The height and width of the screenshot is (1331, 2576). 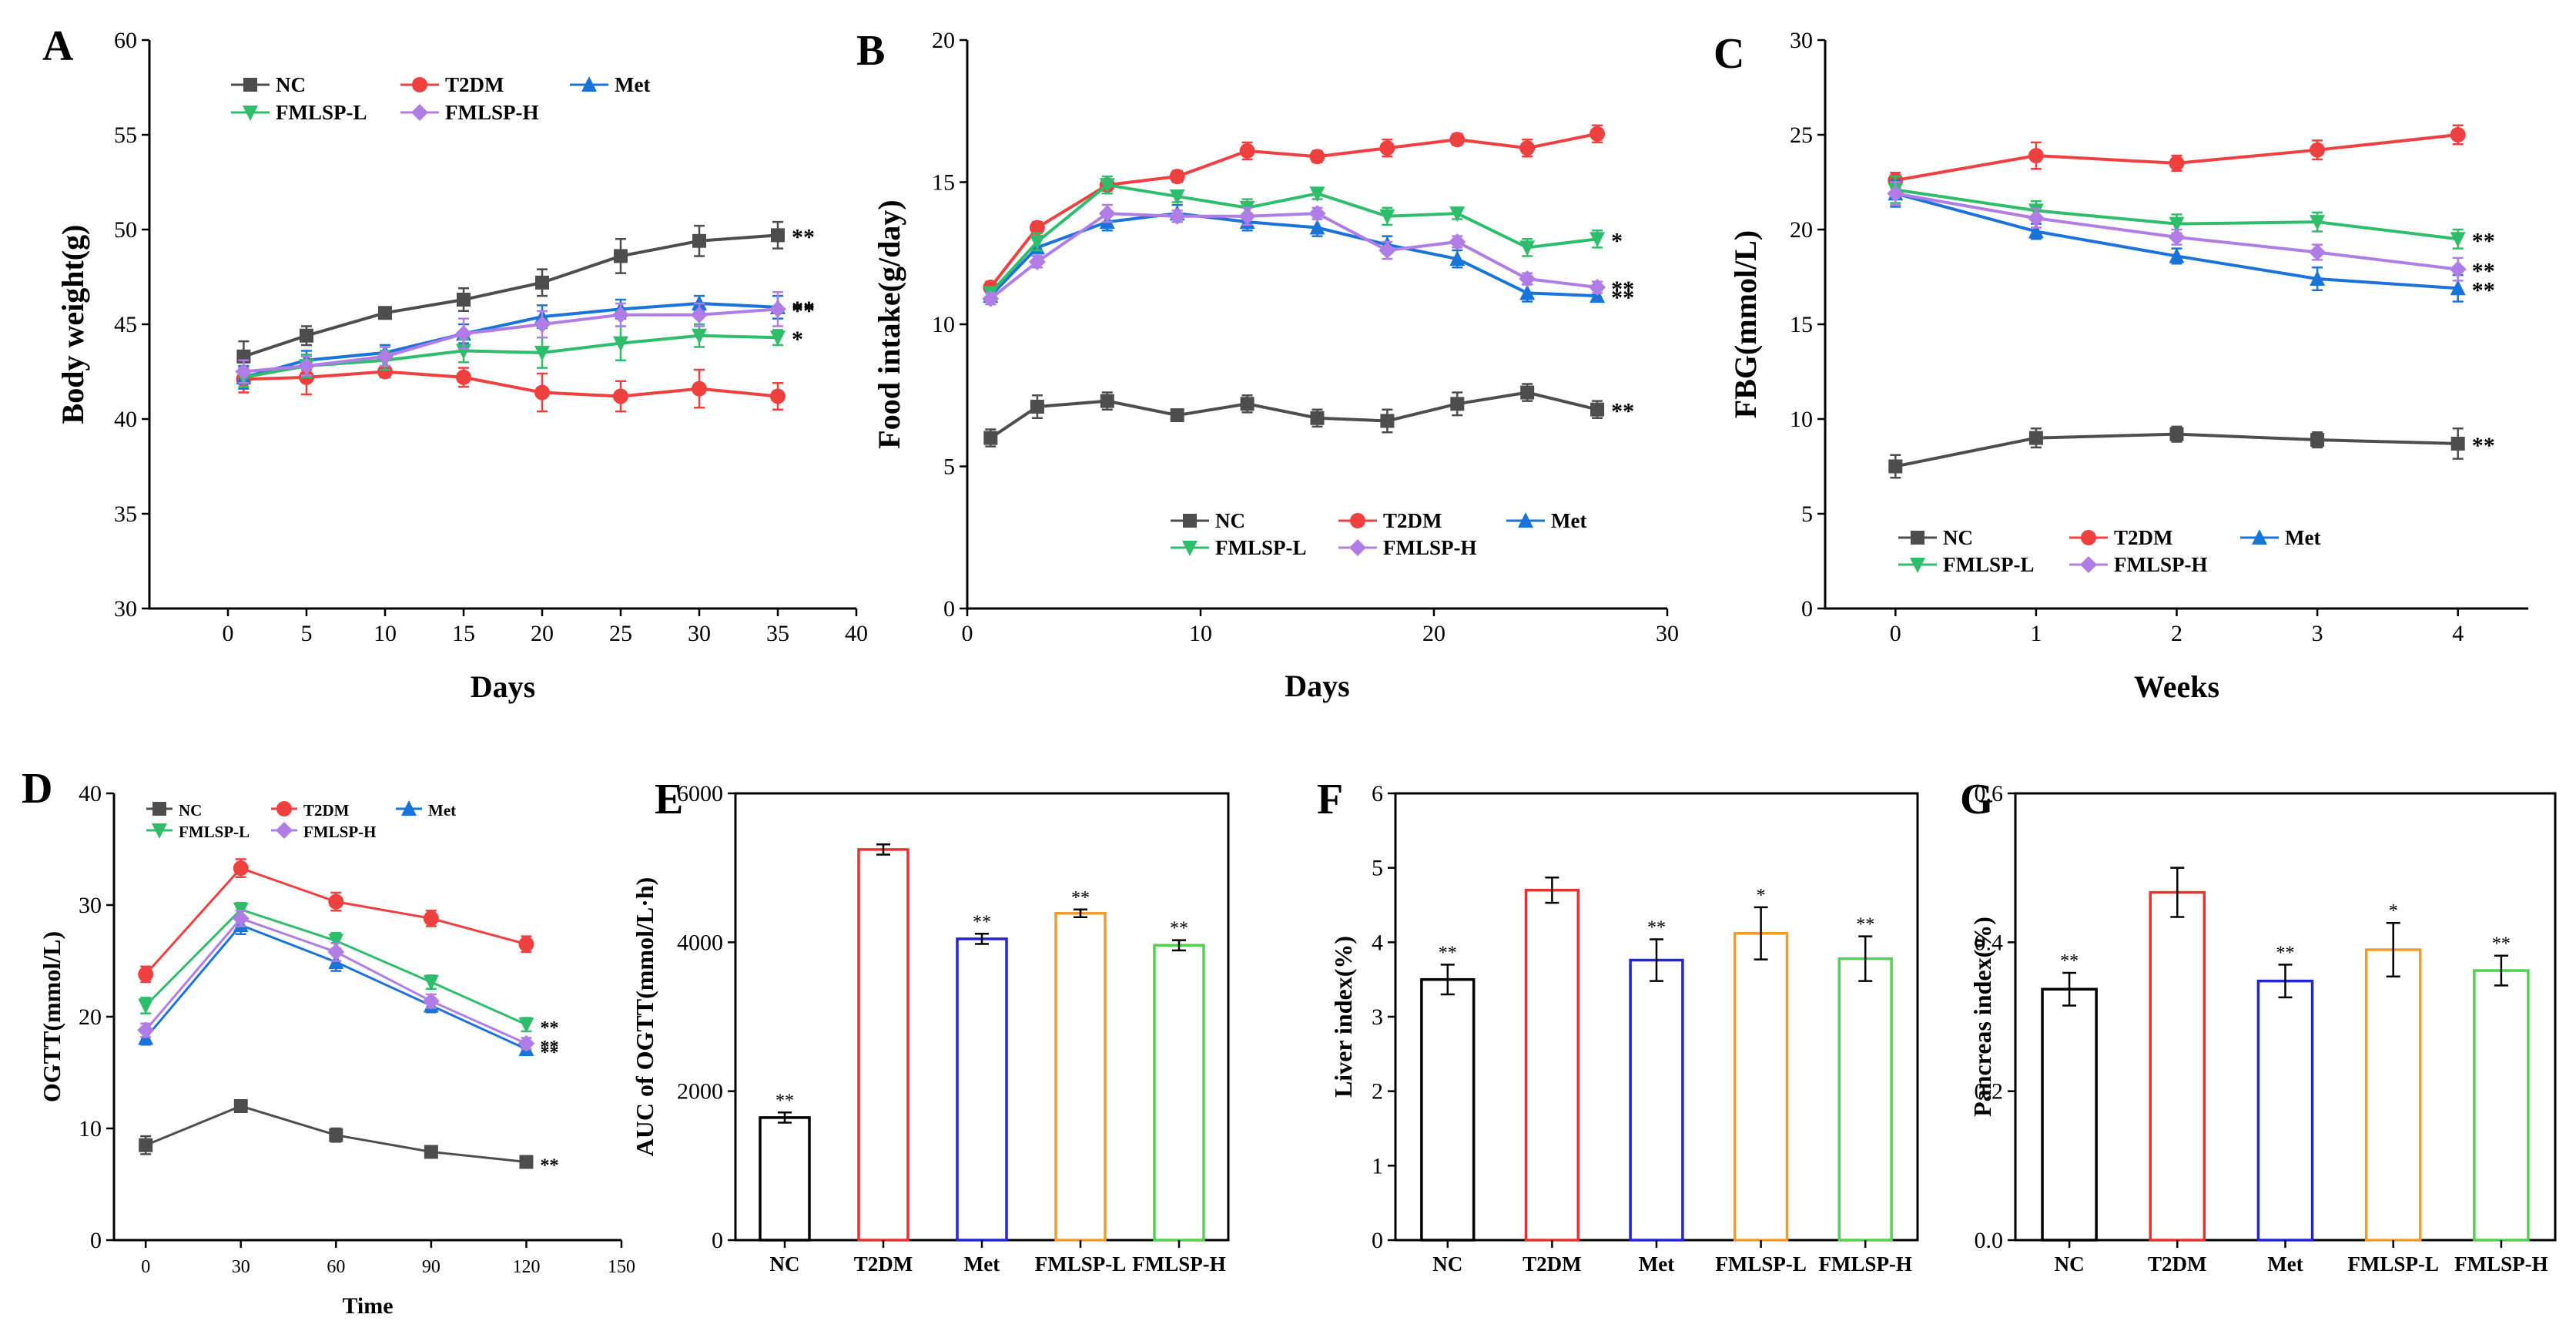 What do you see at coordinates (2501, 1264) in the screenshot?
I see `category-label: FMLSP-H` at bounding box center [2501, 1264].